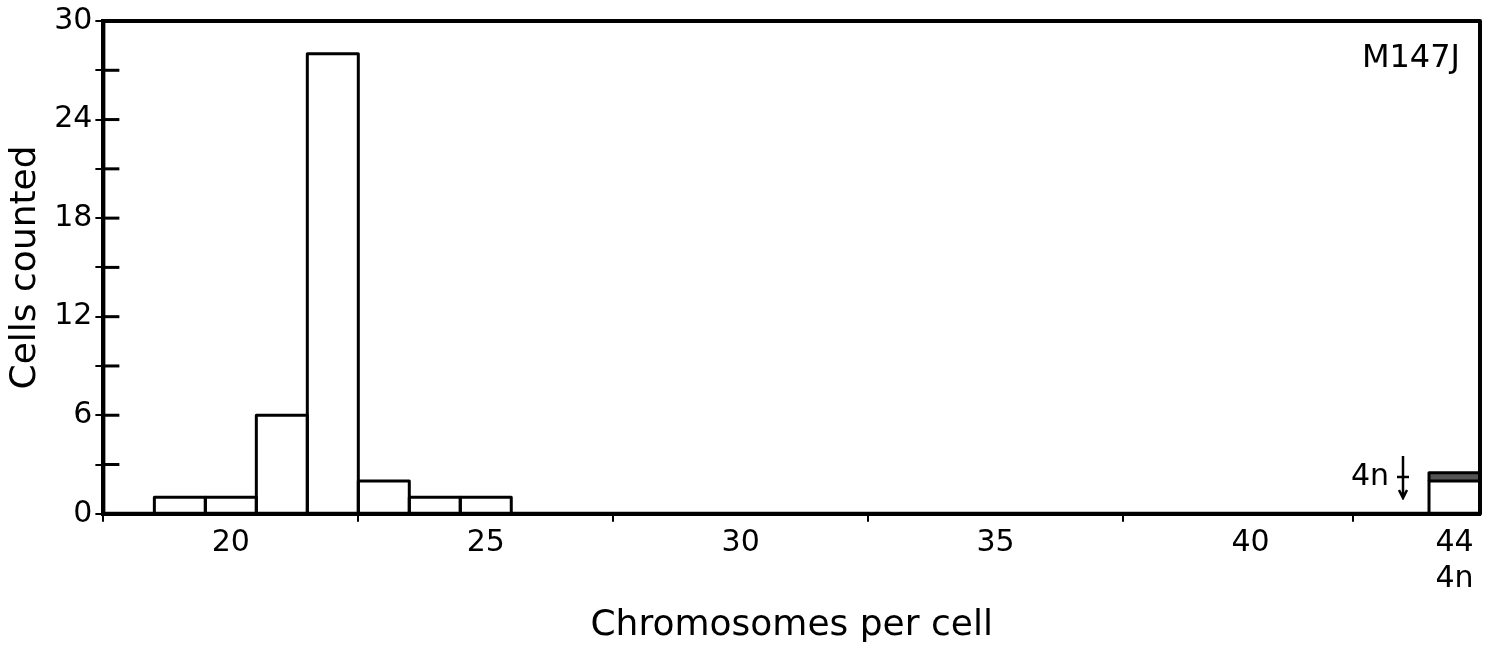 This screenshot has width=1485, height=651. Describe the element at coordinates (995, 540) in the screenshot. I see `x-tick-label: 35` at that location.